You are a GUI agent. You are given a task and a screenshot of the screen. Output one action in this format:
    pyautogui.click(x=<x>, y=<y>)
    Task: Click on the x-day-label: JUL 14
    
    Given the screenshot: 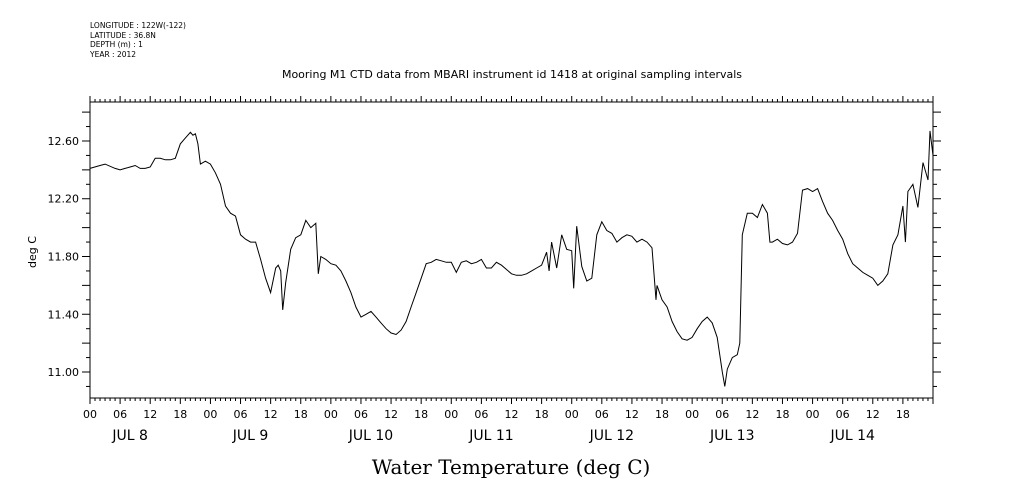 What is the action you would take?
    pyautogui.click(x=852, y=436)
    